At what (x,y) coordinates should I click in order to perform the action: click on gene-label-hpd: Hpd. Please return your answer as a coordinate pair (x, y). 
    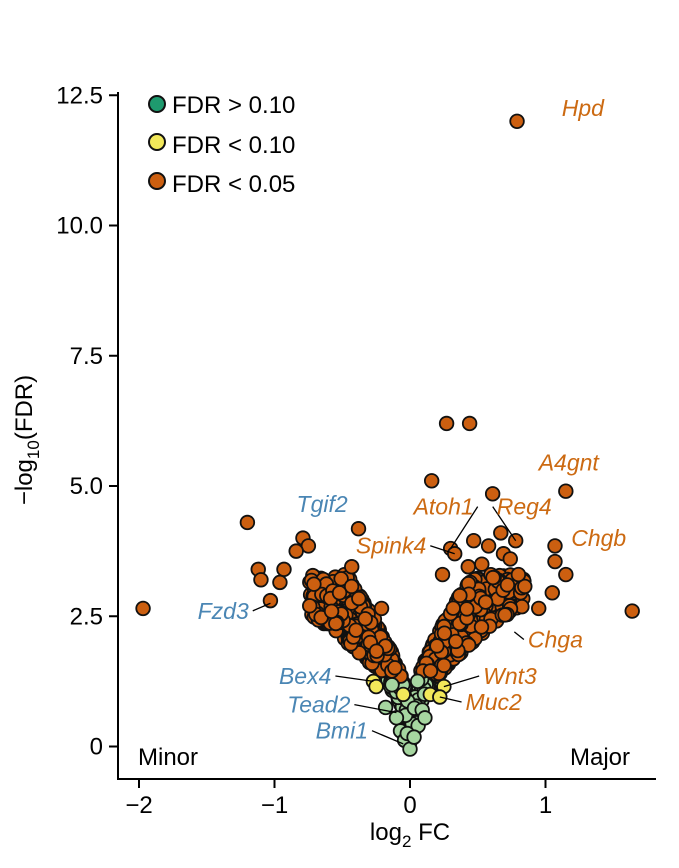
    Looking at the image, I should click on (583, 108).